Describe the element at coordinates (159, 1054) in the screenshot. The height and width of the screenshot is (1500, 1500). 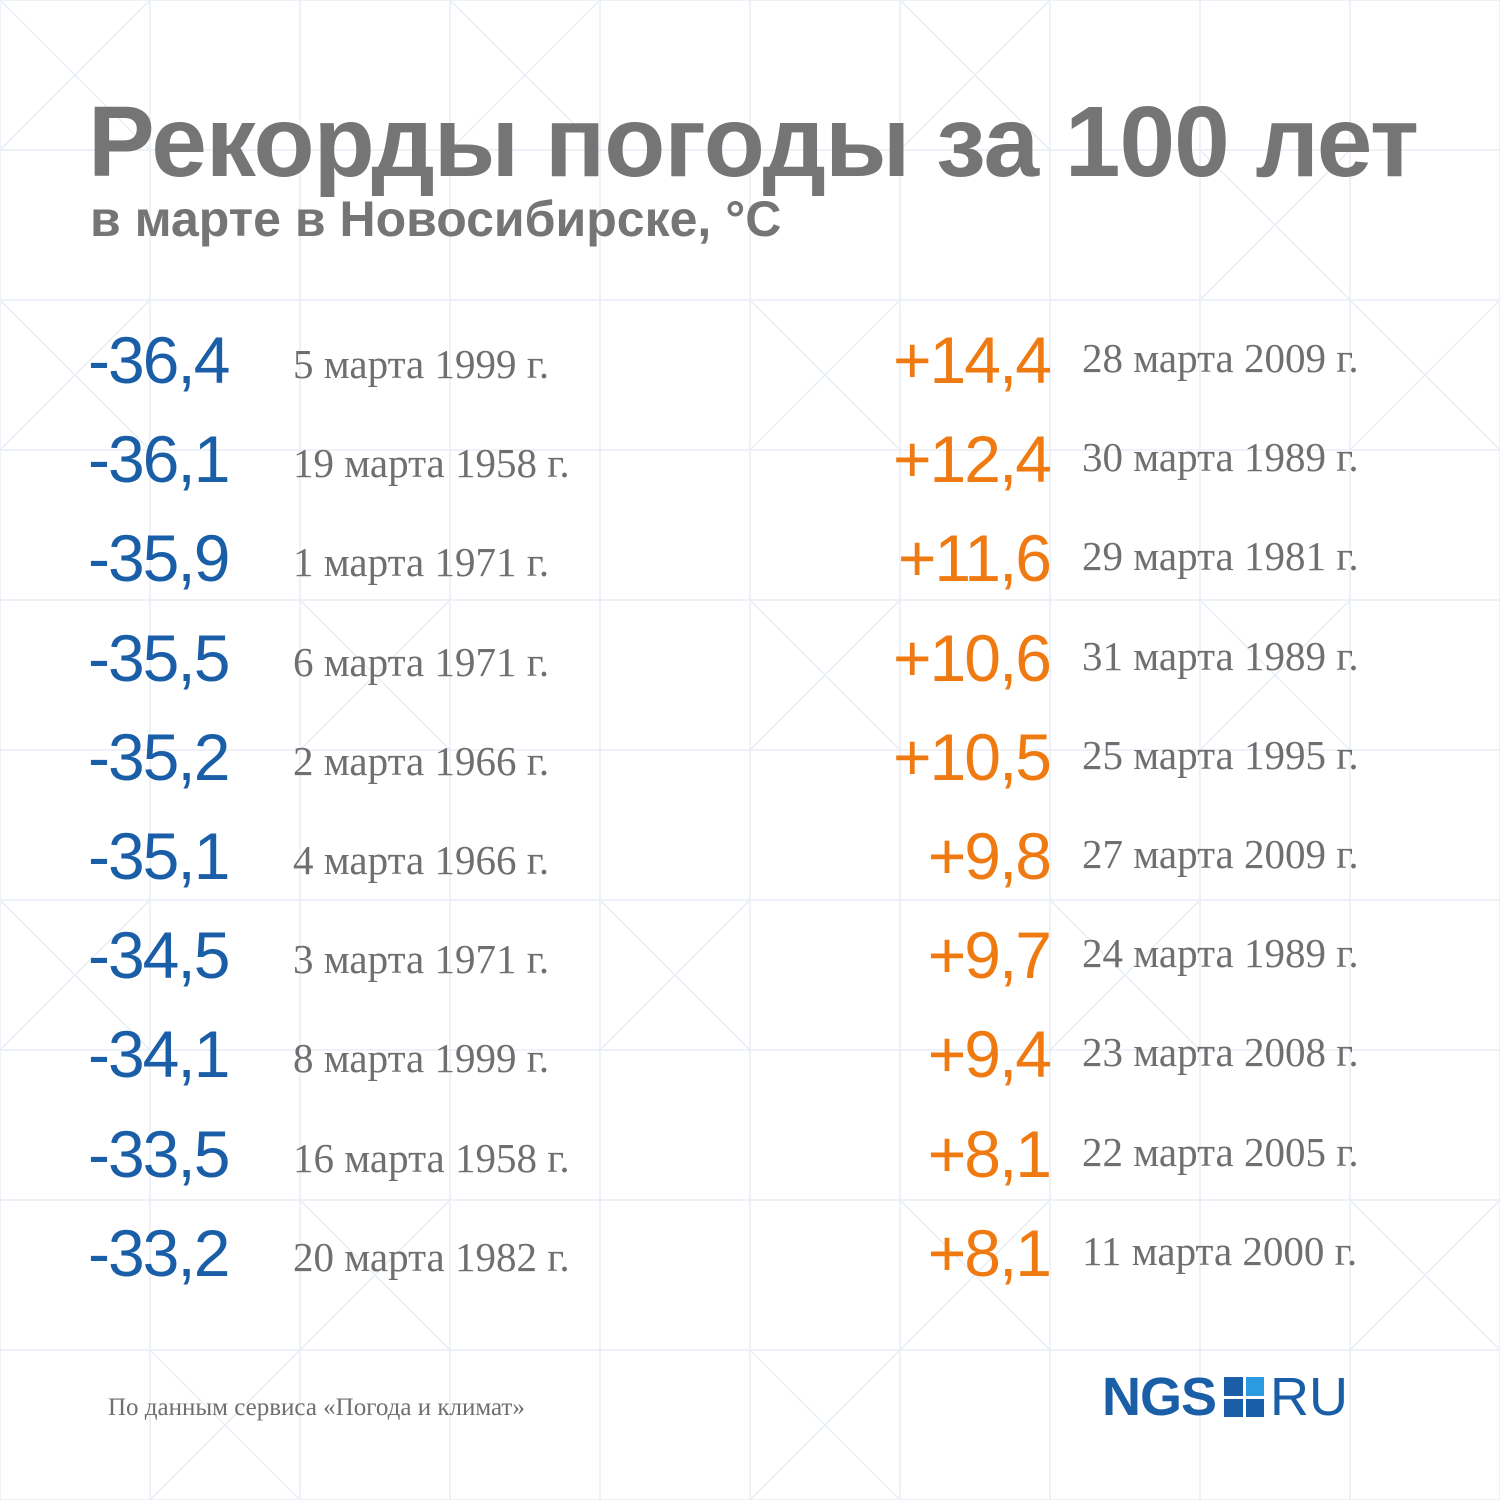
I see `cold-record-value: -34,1` at that location.